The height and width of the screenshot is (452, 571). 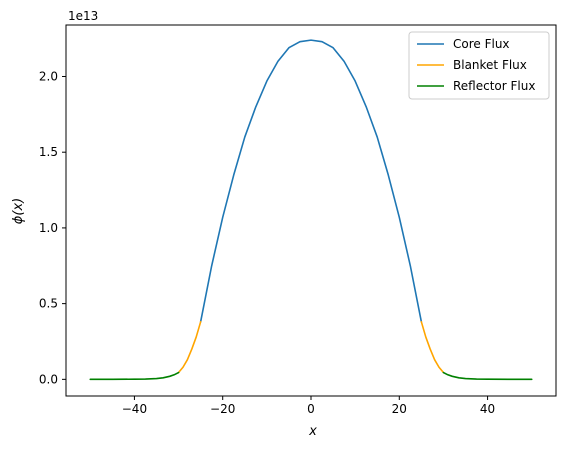 I want to click on legend: Core Flux Blanket Flux Reflector Flux, so click(x=479, y=65).